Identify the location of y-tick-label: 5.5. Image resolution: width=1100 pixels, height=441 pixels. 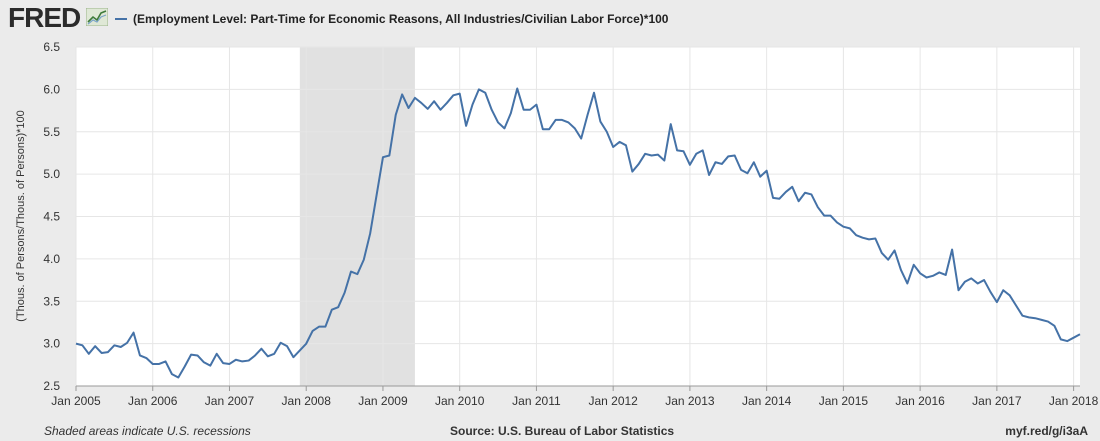
(51, 132).